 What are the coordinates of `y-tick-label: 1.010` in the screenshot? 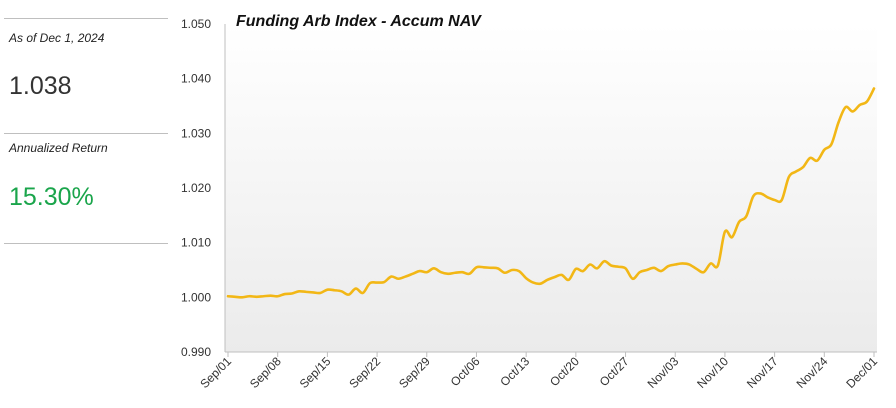 It's located at (196, 243).